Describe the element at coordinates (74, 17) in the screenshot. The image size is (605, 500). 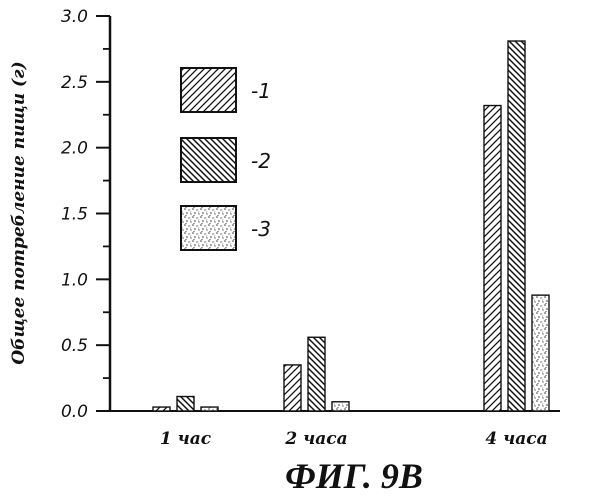
I see `y-tick-label: 3.0` at that location.